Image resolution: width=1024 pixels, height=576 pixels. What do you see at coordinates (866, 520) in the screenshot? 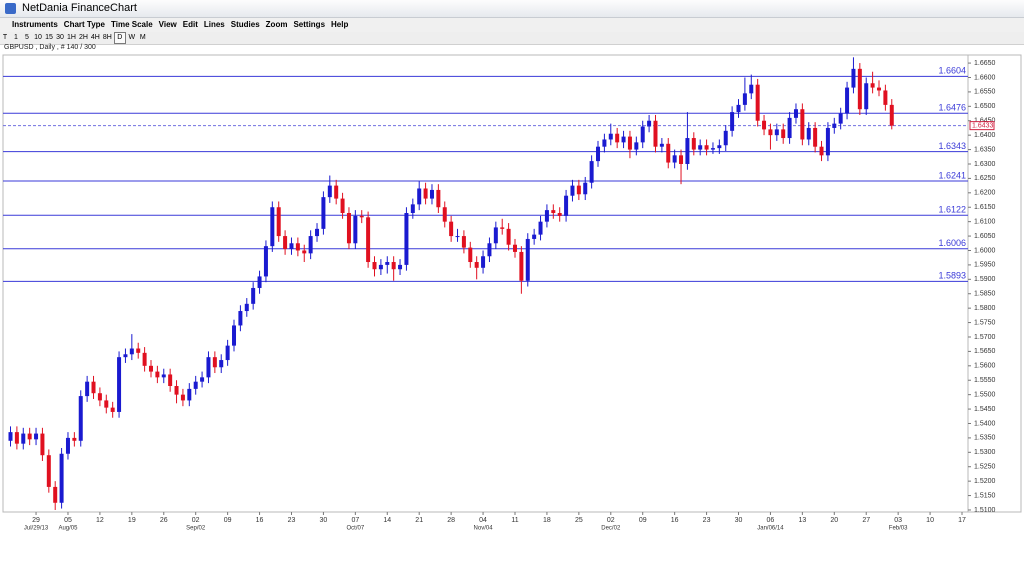
I see `x-tick-label: 27` at bounding box center [866, 520].